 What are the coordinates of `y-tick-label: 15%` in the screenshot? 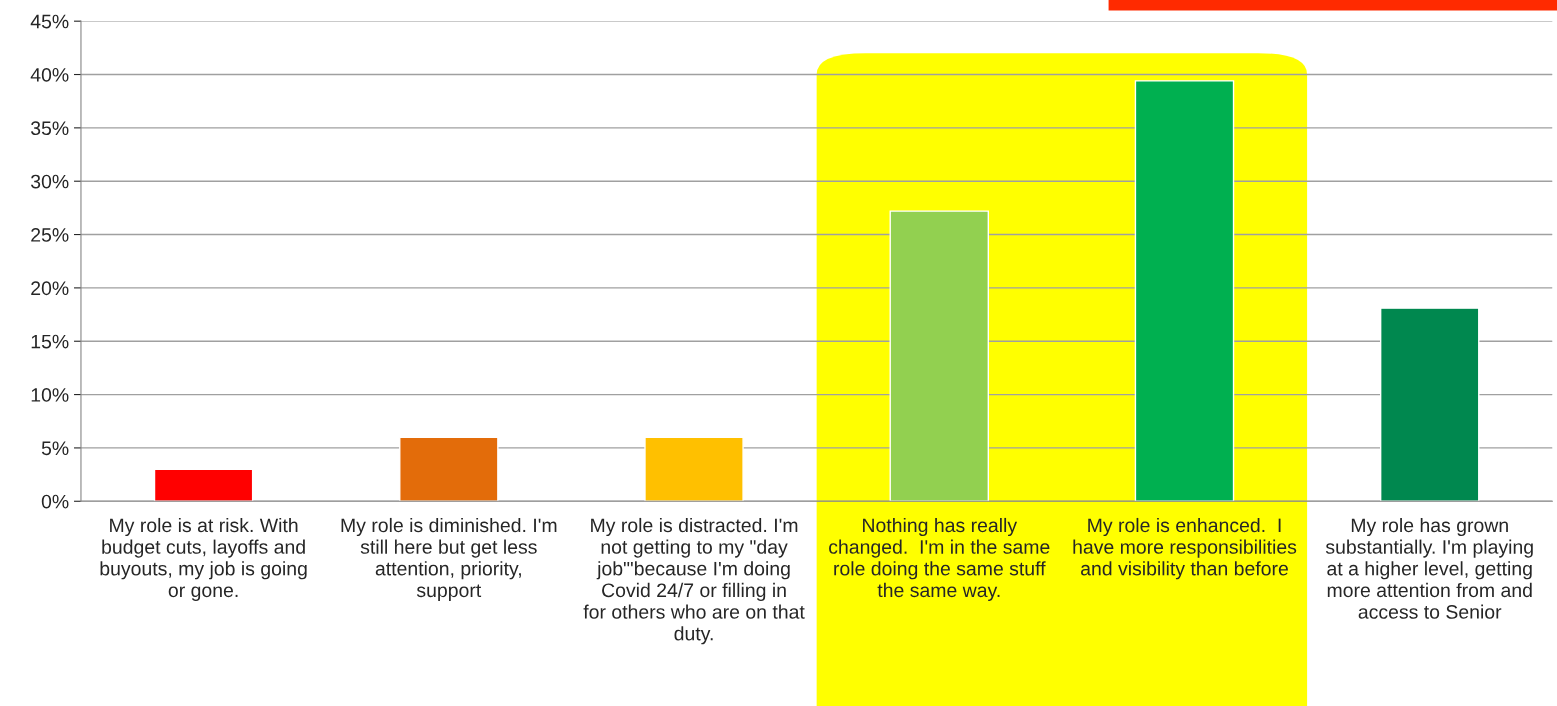 It's located at (50, 341).